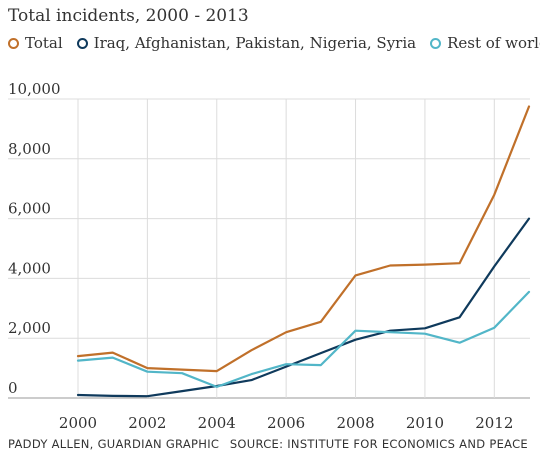 The height and width of the screenshot is (456, 540). What do you see at coordinates (355, 423) in the screenshot?
I see `x-tick-label: 2008` at bounding box center [355, 423].